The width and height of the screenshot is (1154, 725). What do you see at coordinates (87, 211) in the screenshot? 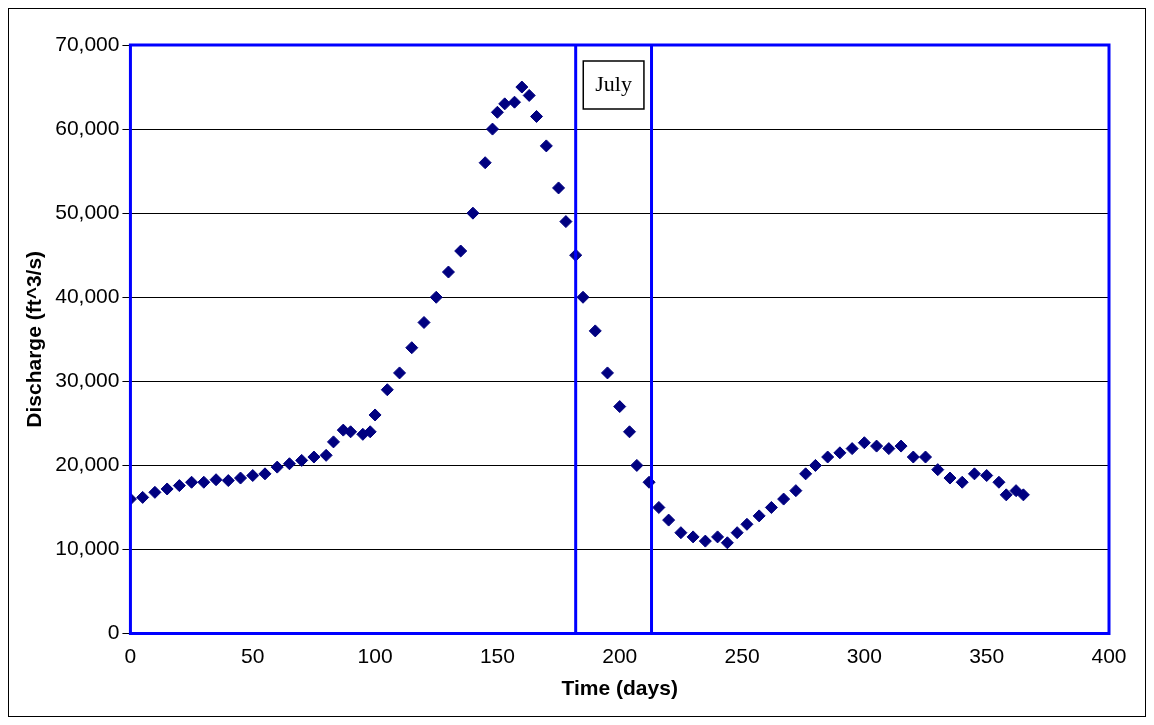
I see `y-tick-label: 50,000` at bounding box center [87, 211].